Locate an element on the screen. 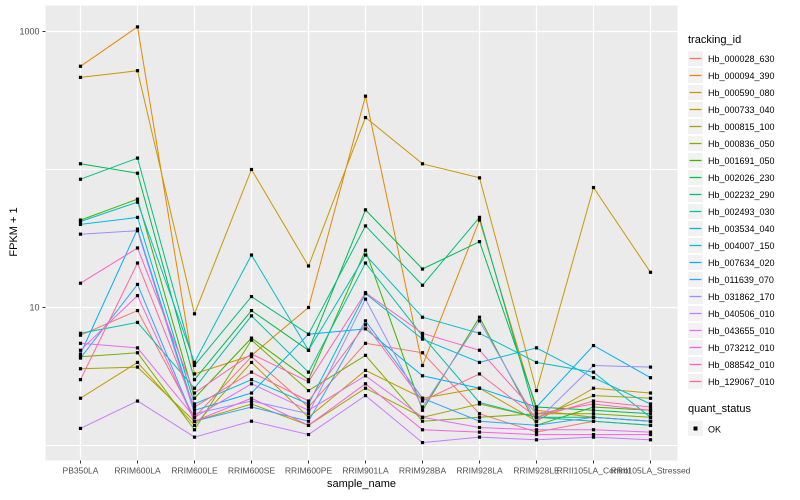 The image size is (800, 500). legend-item-label: Hb_031862_170 is located at coordinates (741, 297).